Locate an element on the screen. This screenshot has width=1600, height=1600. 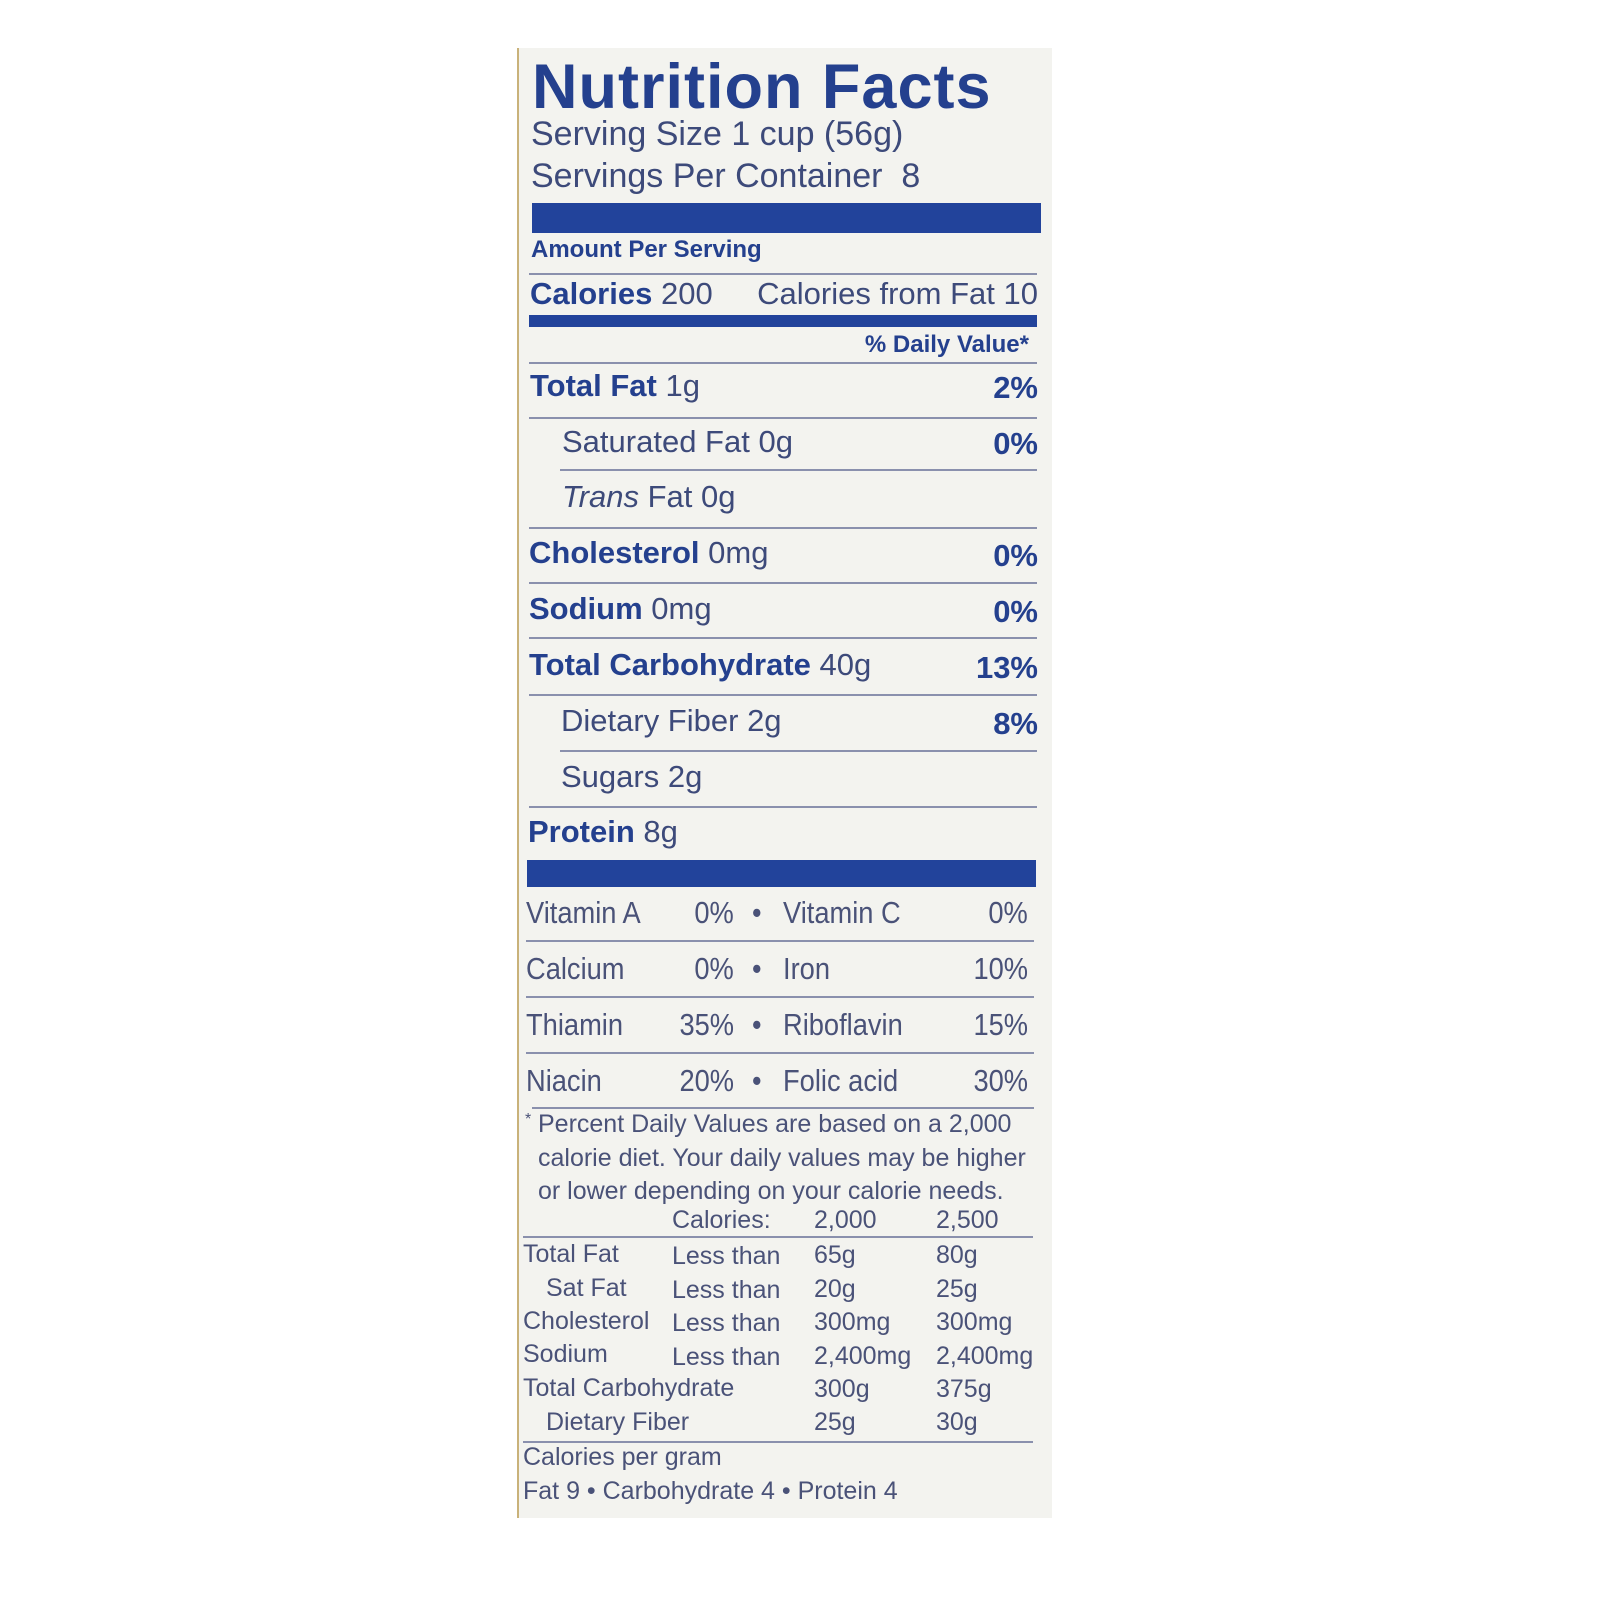
calories-row: Calories 200 is located at coordinates (621, 293).